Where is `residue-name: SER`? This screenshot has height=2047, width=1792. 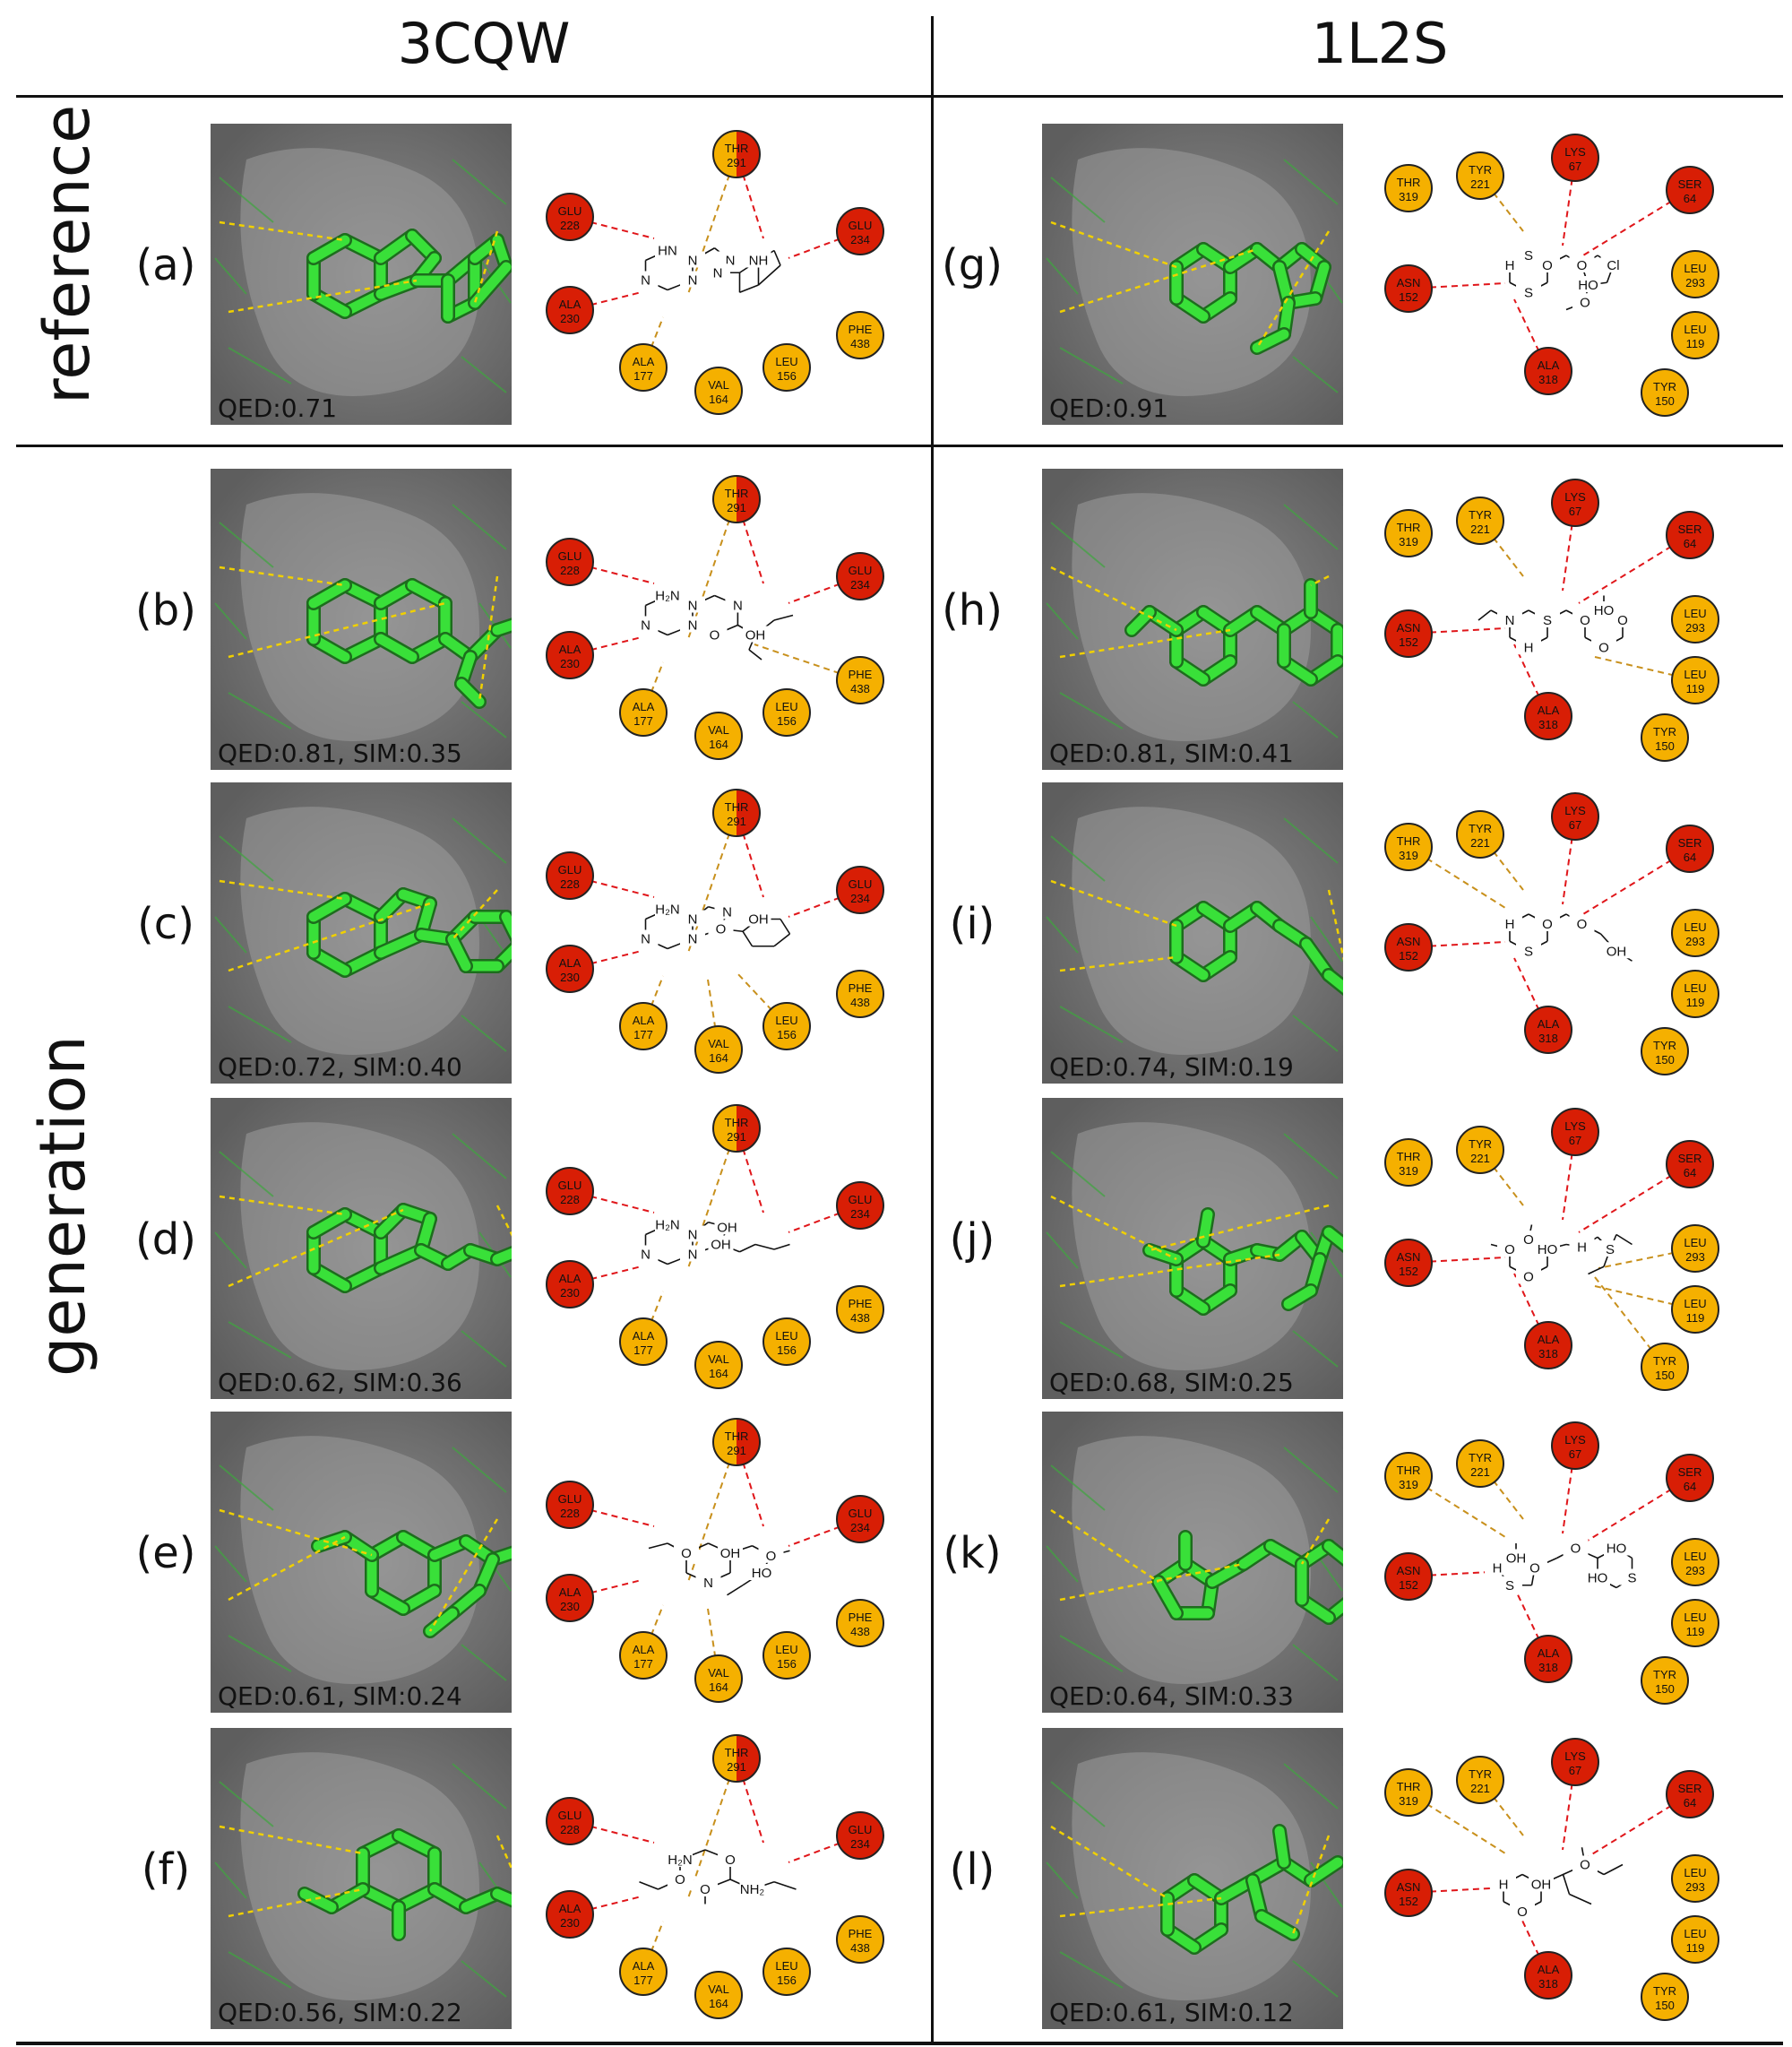
residue-name: SER is located at coordinates (1690, 1472).